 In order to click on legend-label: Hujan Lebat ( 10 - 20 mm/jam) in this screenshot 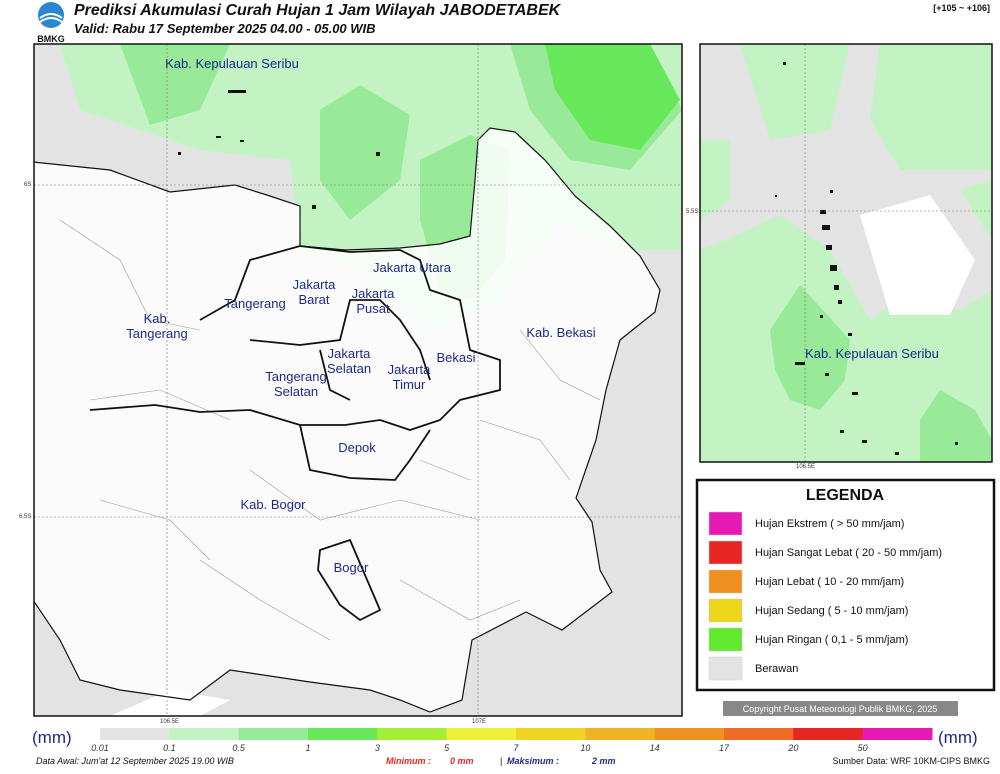, I will do `click(829, 582)`.